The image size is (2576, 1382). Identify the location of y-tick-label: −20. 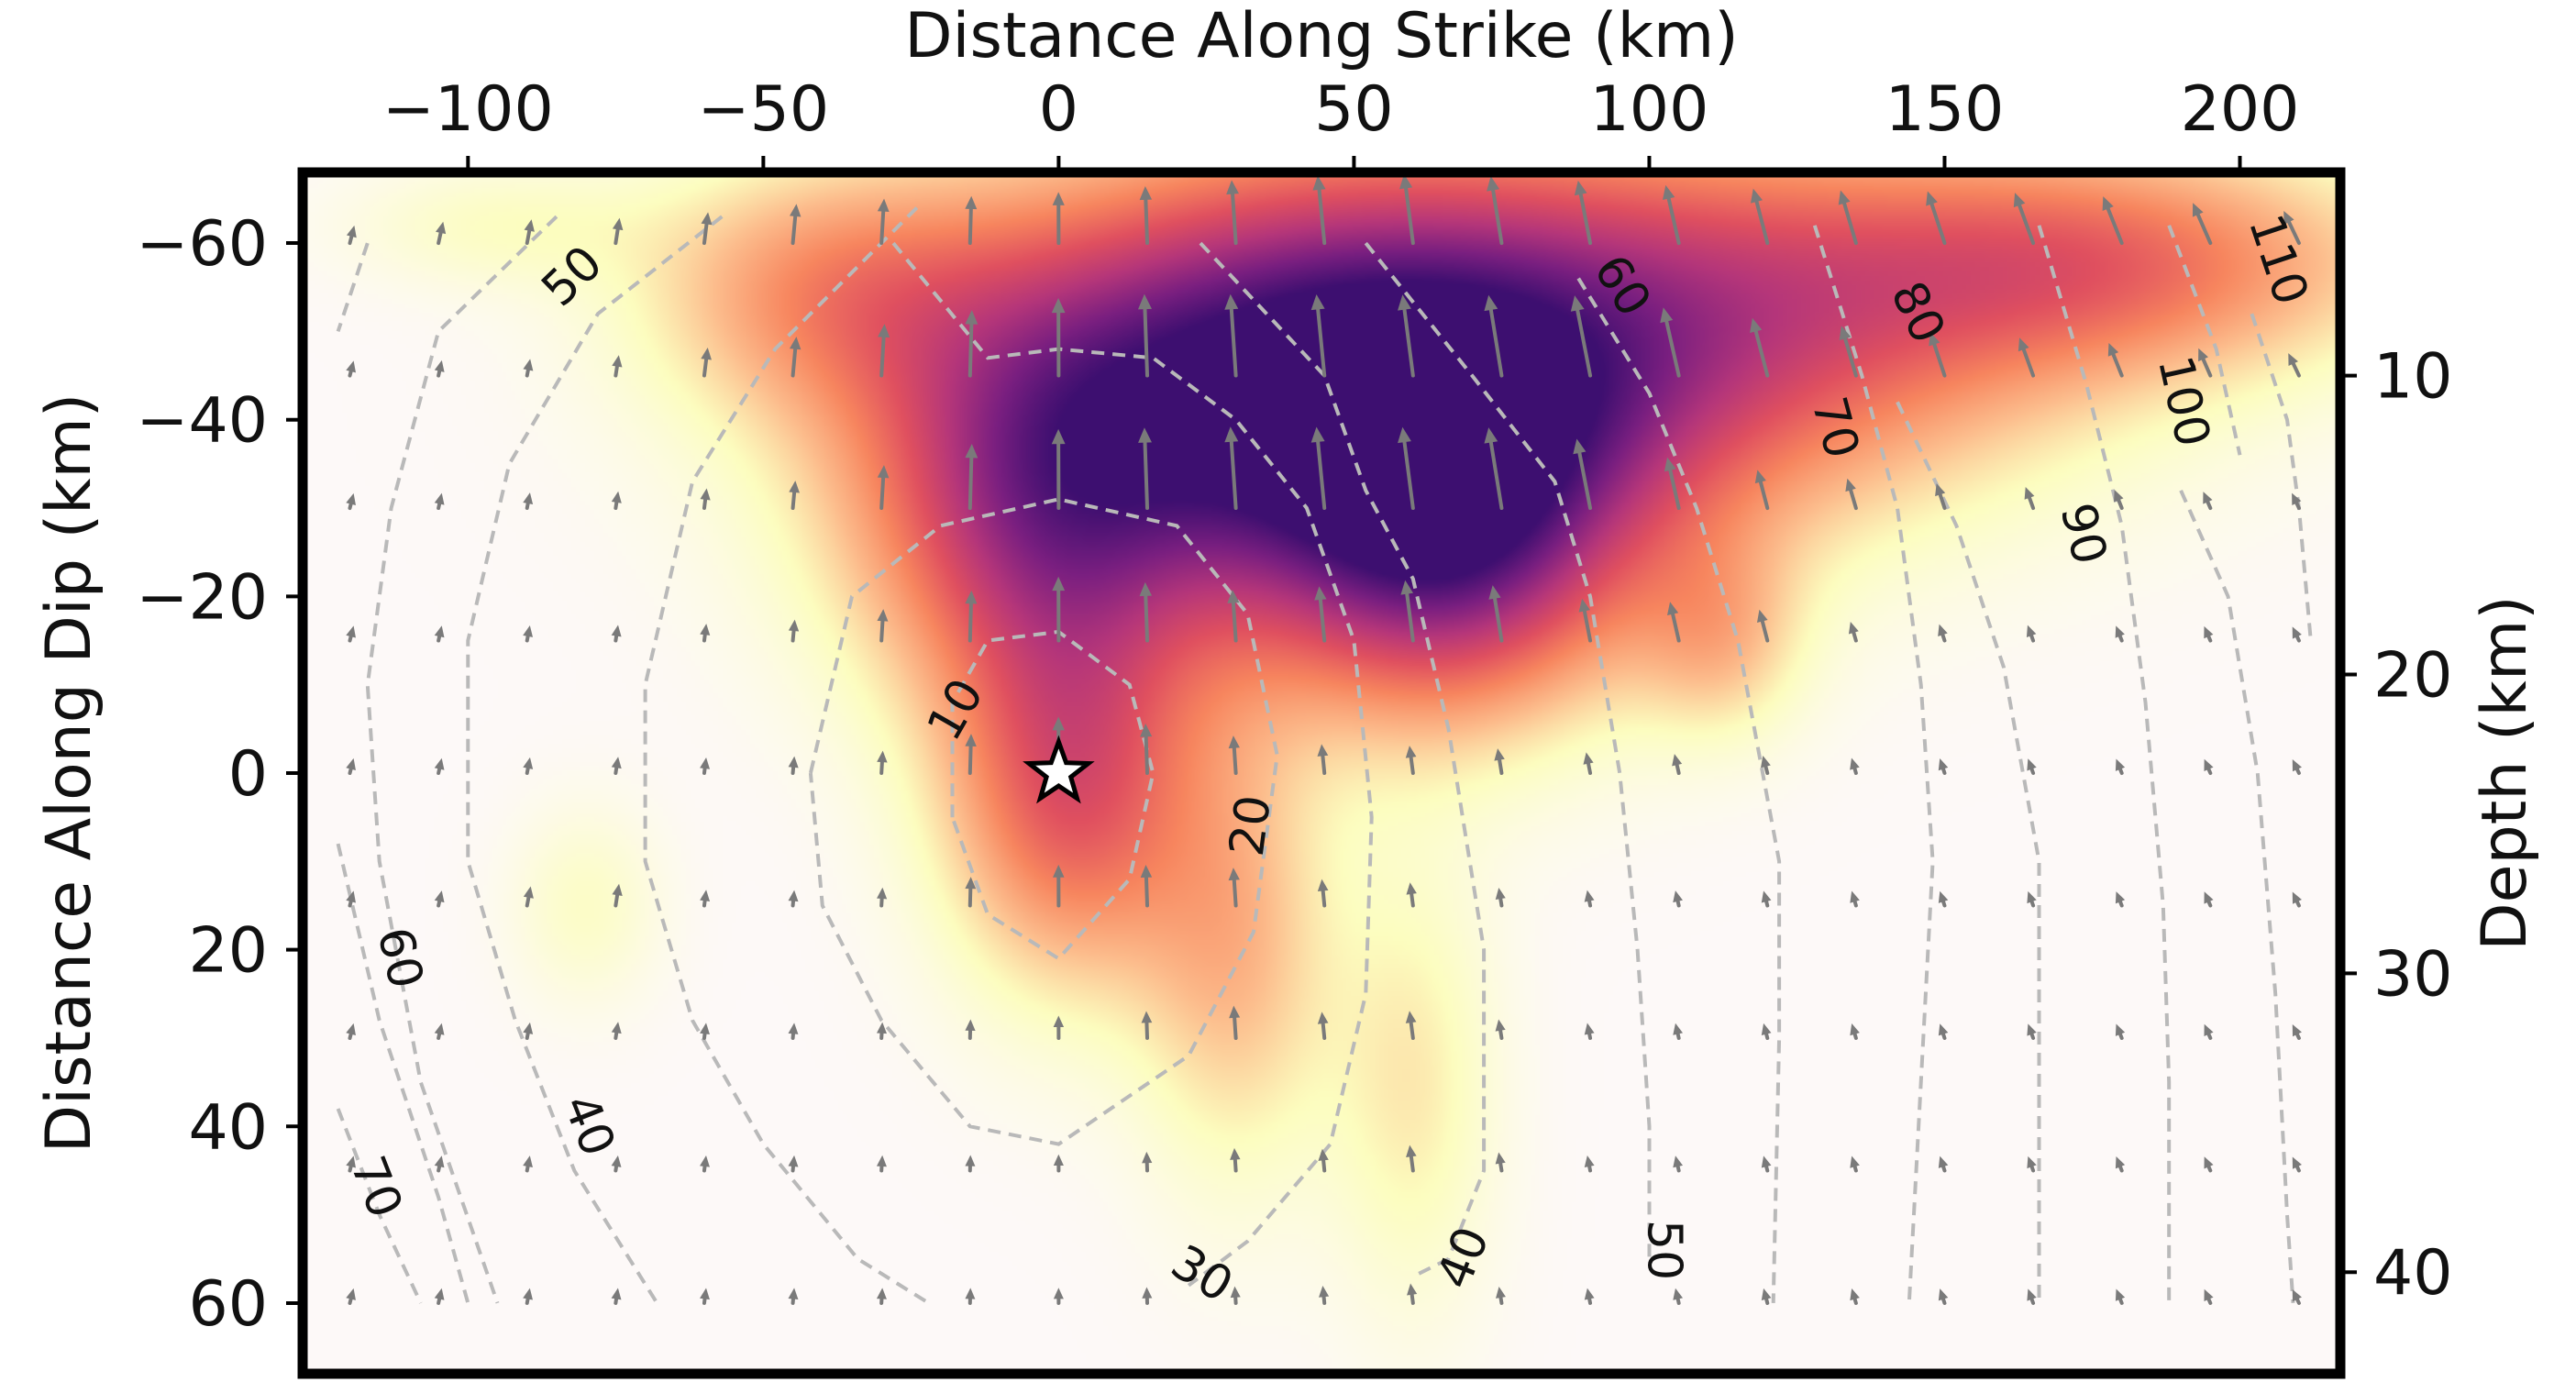
(202, 598).